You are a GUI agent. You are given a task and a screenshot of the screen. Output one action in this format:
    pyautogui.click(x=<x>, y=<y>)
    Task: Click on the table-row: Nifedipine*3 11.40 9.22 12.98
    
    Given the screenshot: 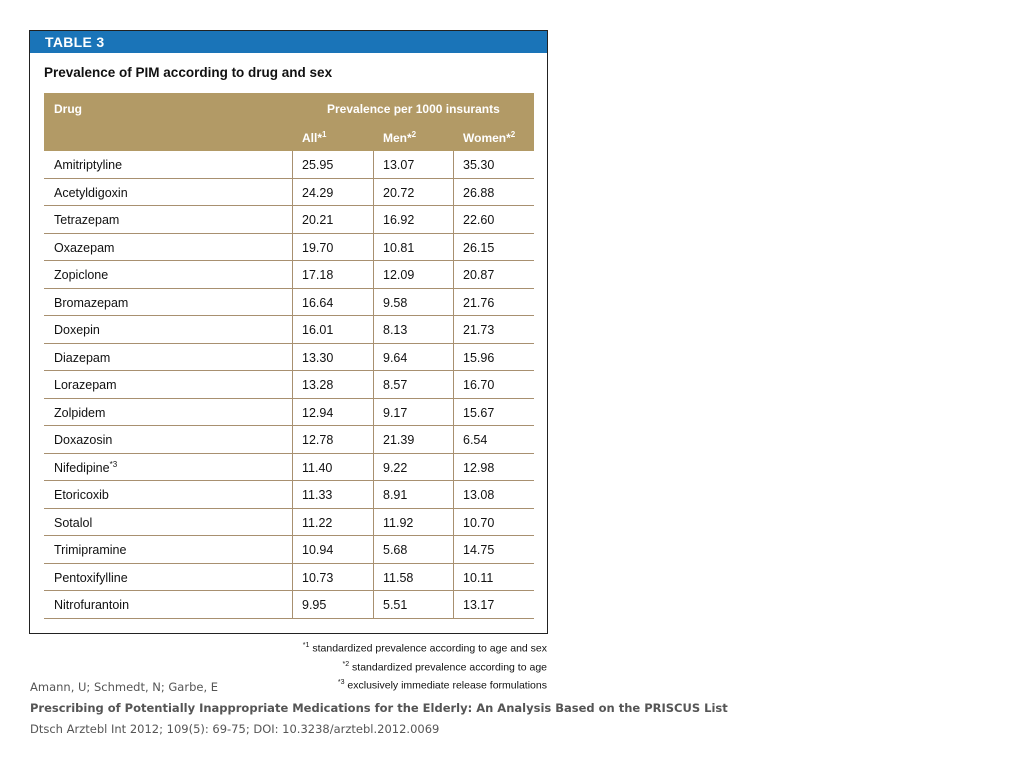 What is the action you would take?
    pyautogui.click(x=289, y=467)
    